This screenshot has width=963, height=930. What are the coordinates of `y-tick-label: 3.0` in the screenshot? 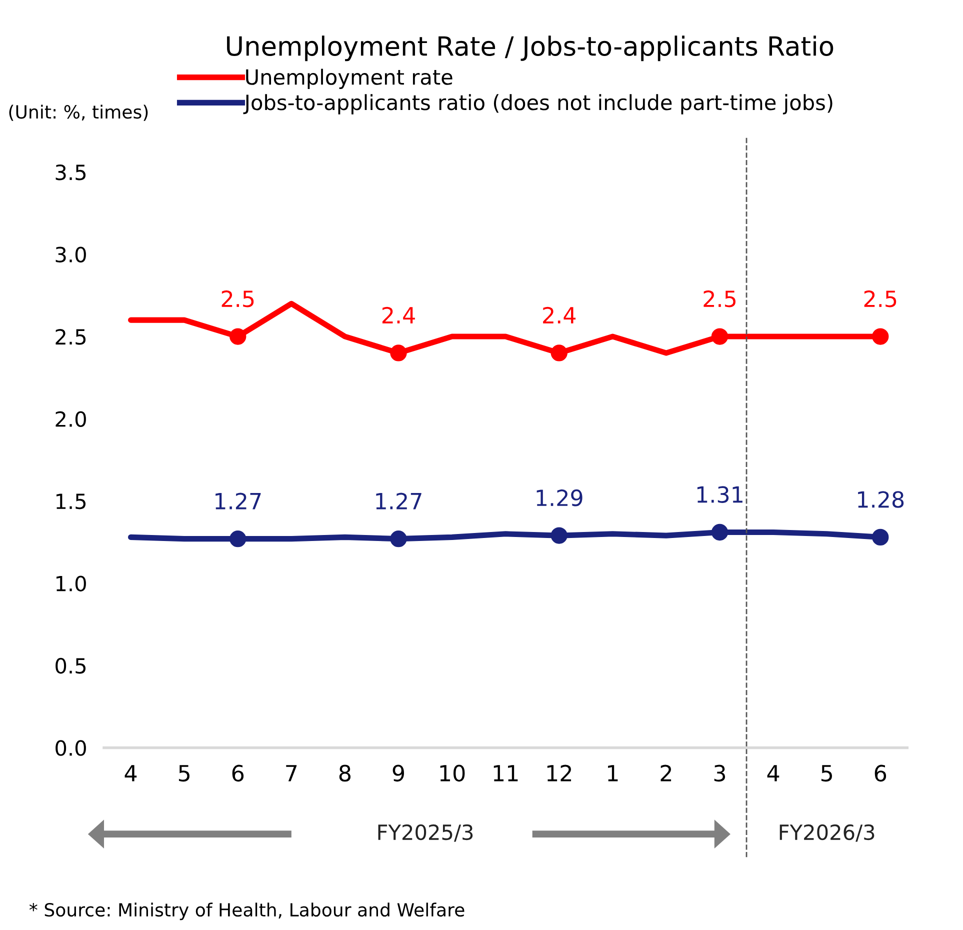 It's located at (71, 254).